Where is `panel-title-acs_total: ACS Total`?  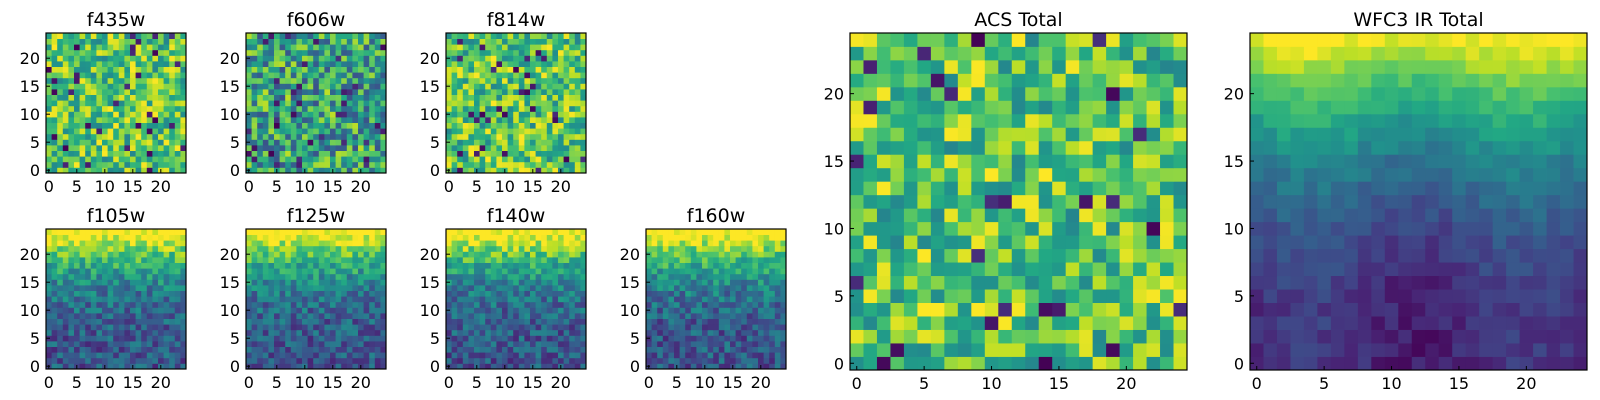 panel-title-acs_total: ACS Total is located at coordinates (1018, 20).